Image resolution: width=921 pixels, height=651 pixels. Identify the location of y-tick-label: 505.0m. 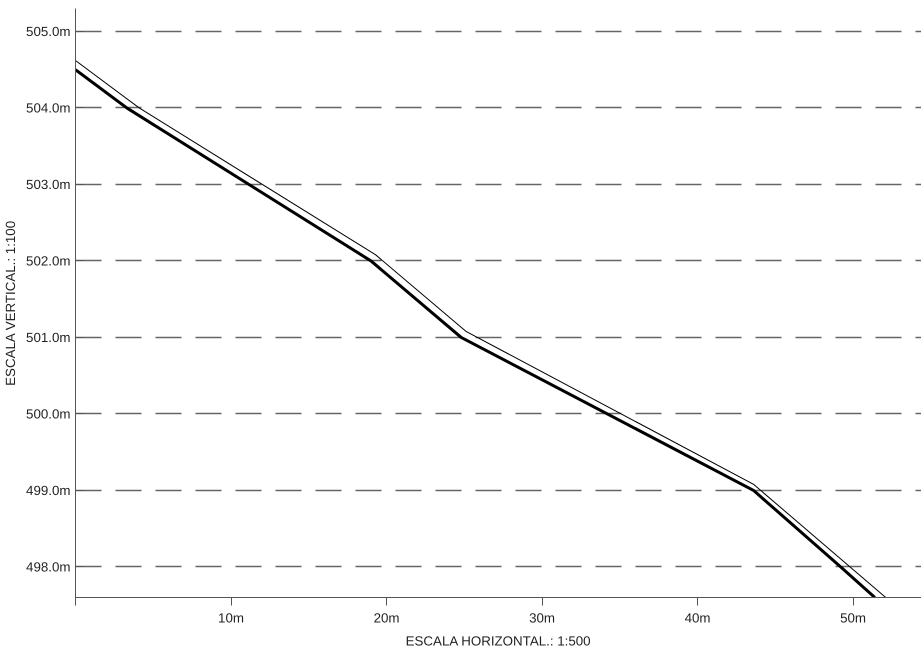
(48, 31).